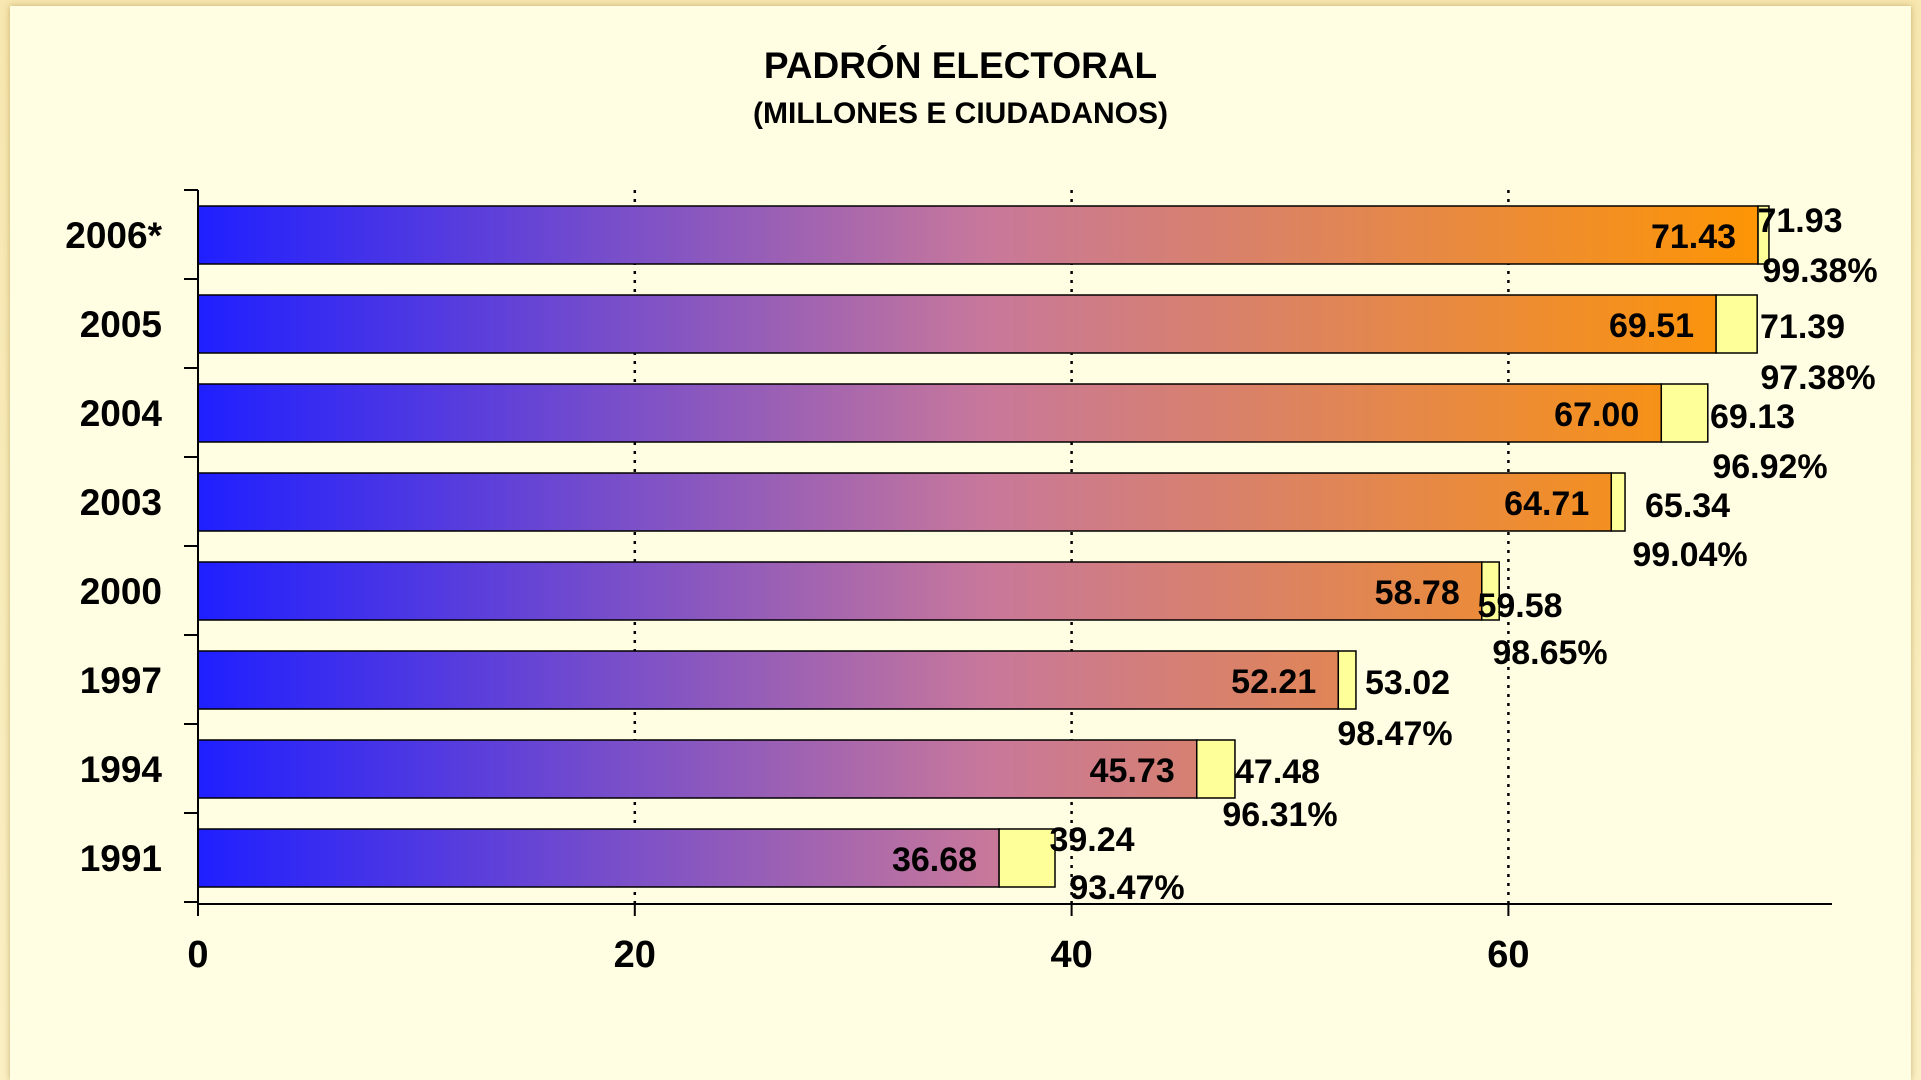  Describe the element at coordinates (1508, 955) in the screenshot. I see `x-tick-label-60: 60` at that location.